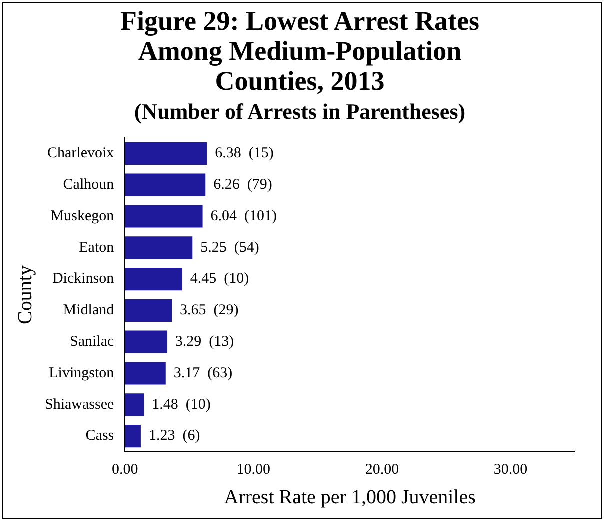  Describe the element at coordinates (92, 342) in the screenshot. I see `y-tick-label: Sanilac` at that location.